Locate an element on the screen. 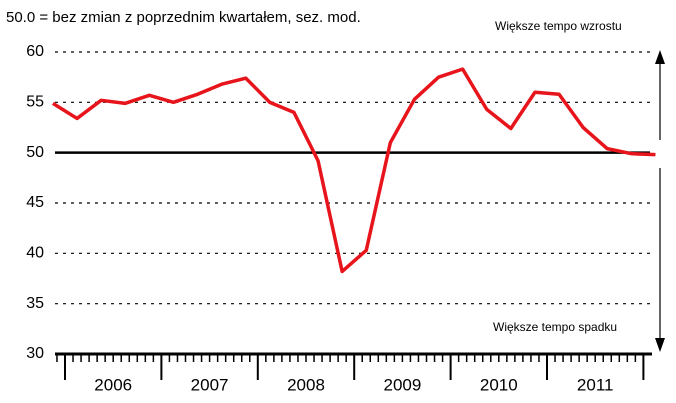 The width and height of the screenshot is (676, 403). y-tick-label: 35 is located at coordinates (35, 303).